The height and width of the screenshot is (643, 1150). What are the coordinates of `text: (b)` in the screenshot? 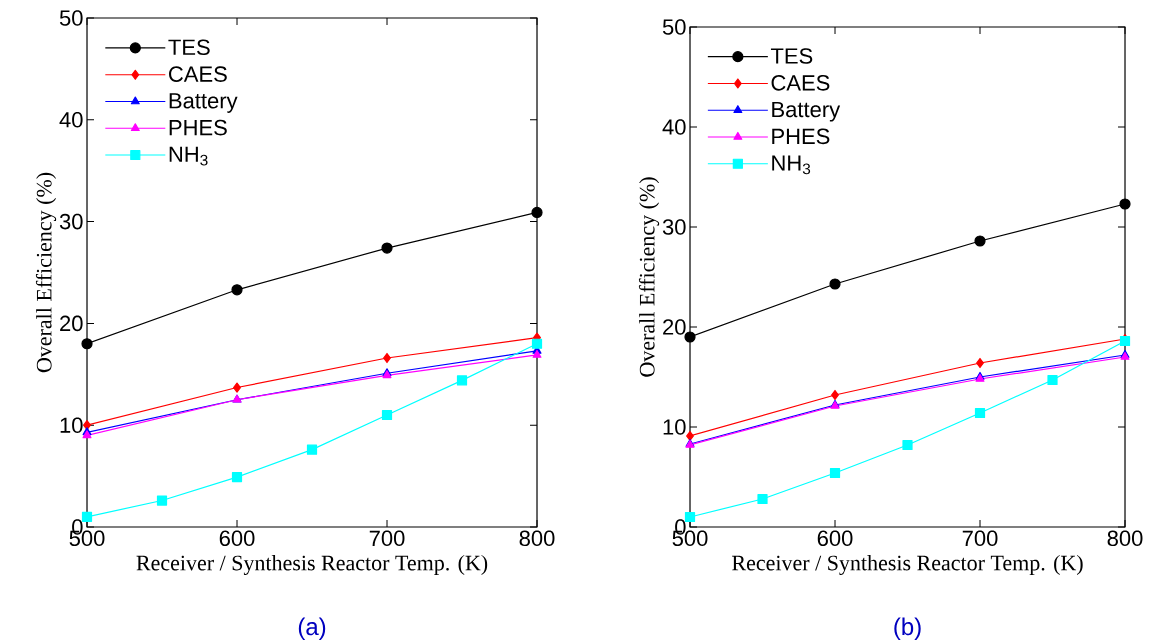 It's located at (907, 628).